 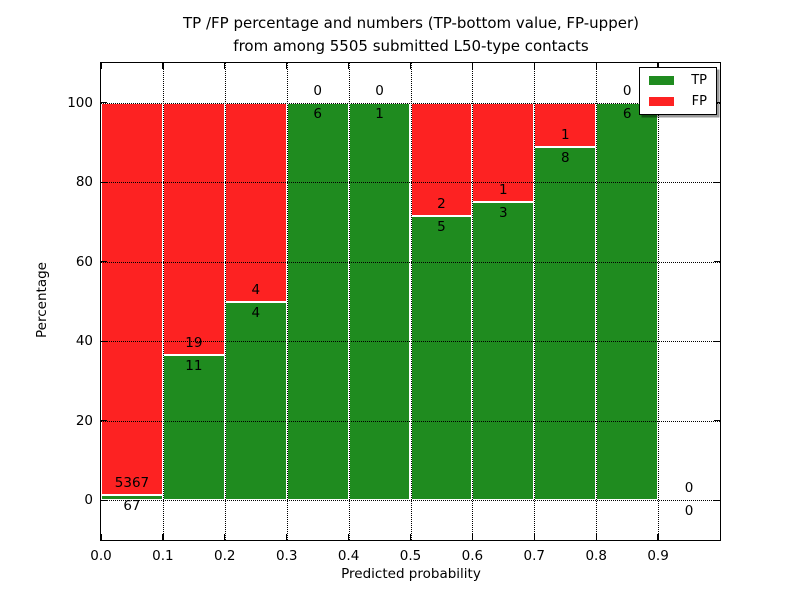 What do you see at coordinates (565, 157) in the screenshot?
I see `tp-count-label: 8` at bounding box center [565, 157].